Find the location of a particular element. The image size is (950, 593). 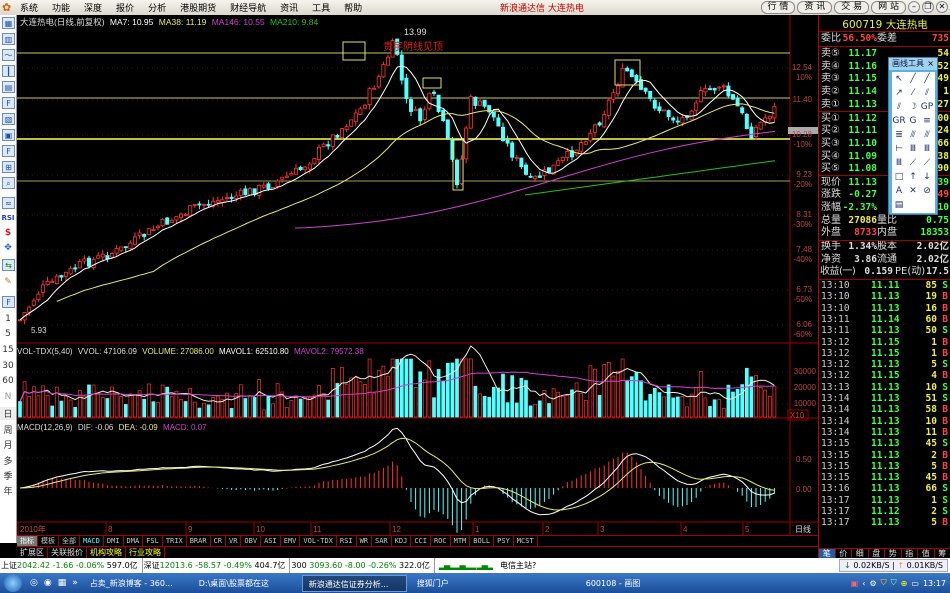

layout-icon: ▦ is located at coordinates (8, 23).